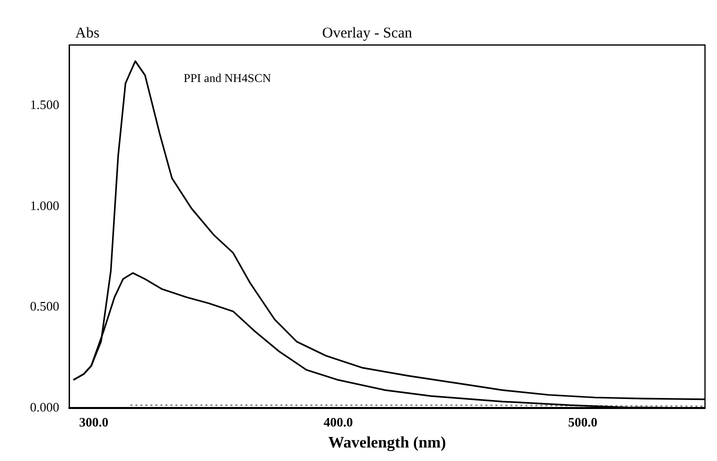 The image size is (717, 461). What do you see at coordinates (45, 104) in the screenshot?
I see `y-tick-label: 1.500` at bounding box center [45, 104].